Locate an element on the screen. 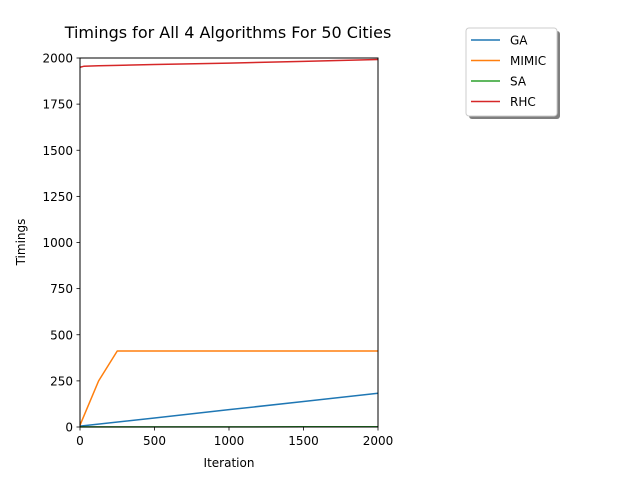 The height and width of the screenshot is (480, 640). legend-box is located at coordinates (511, 72).